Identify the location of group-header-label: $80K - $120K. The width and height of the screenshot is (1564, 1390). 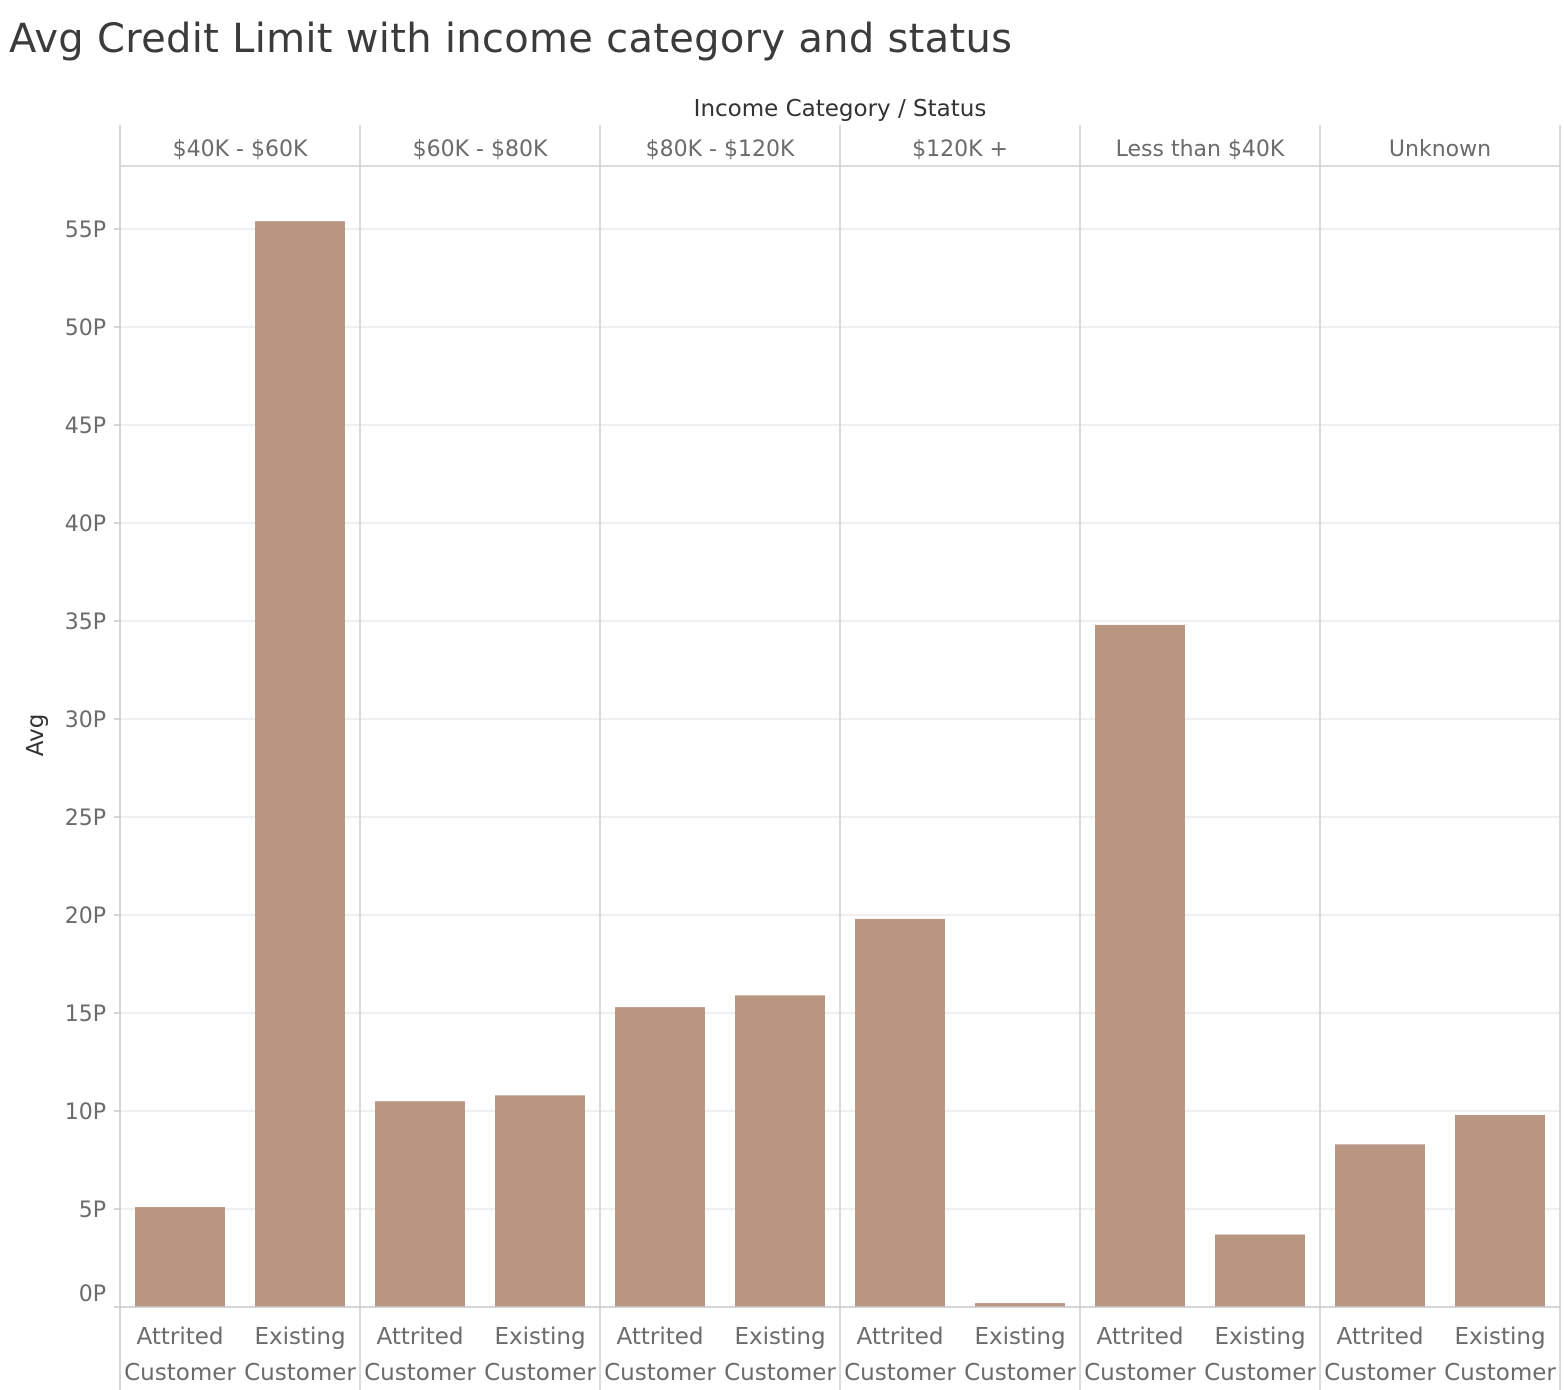
(720, 149).